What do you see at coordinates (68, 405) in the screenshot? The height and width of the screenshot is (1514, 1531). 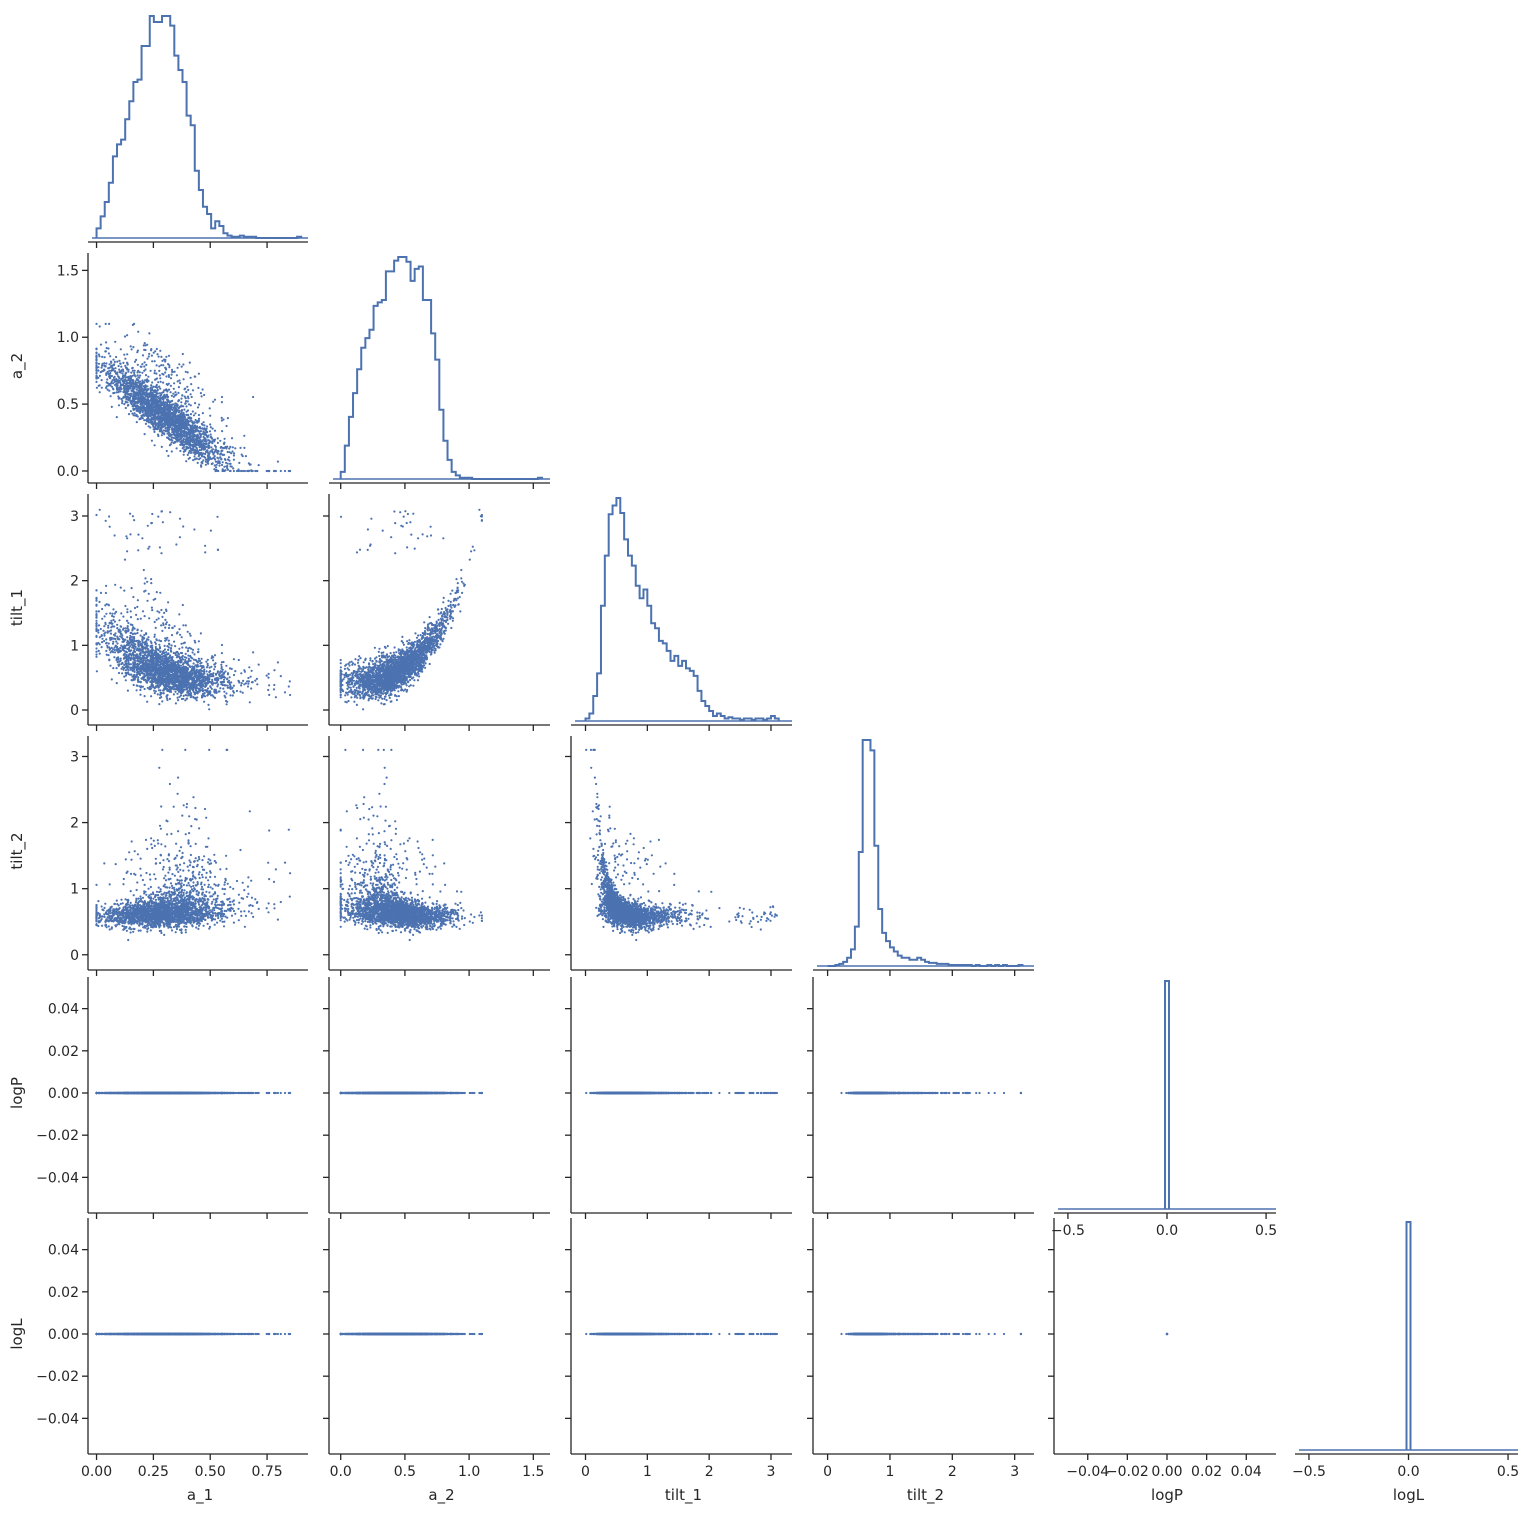 I see `y-tick-label: 0.5` at bounding box center [68, 405].